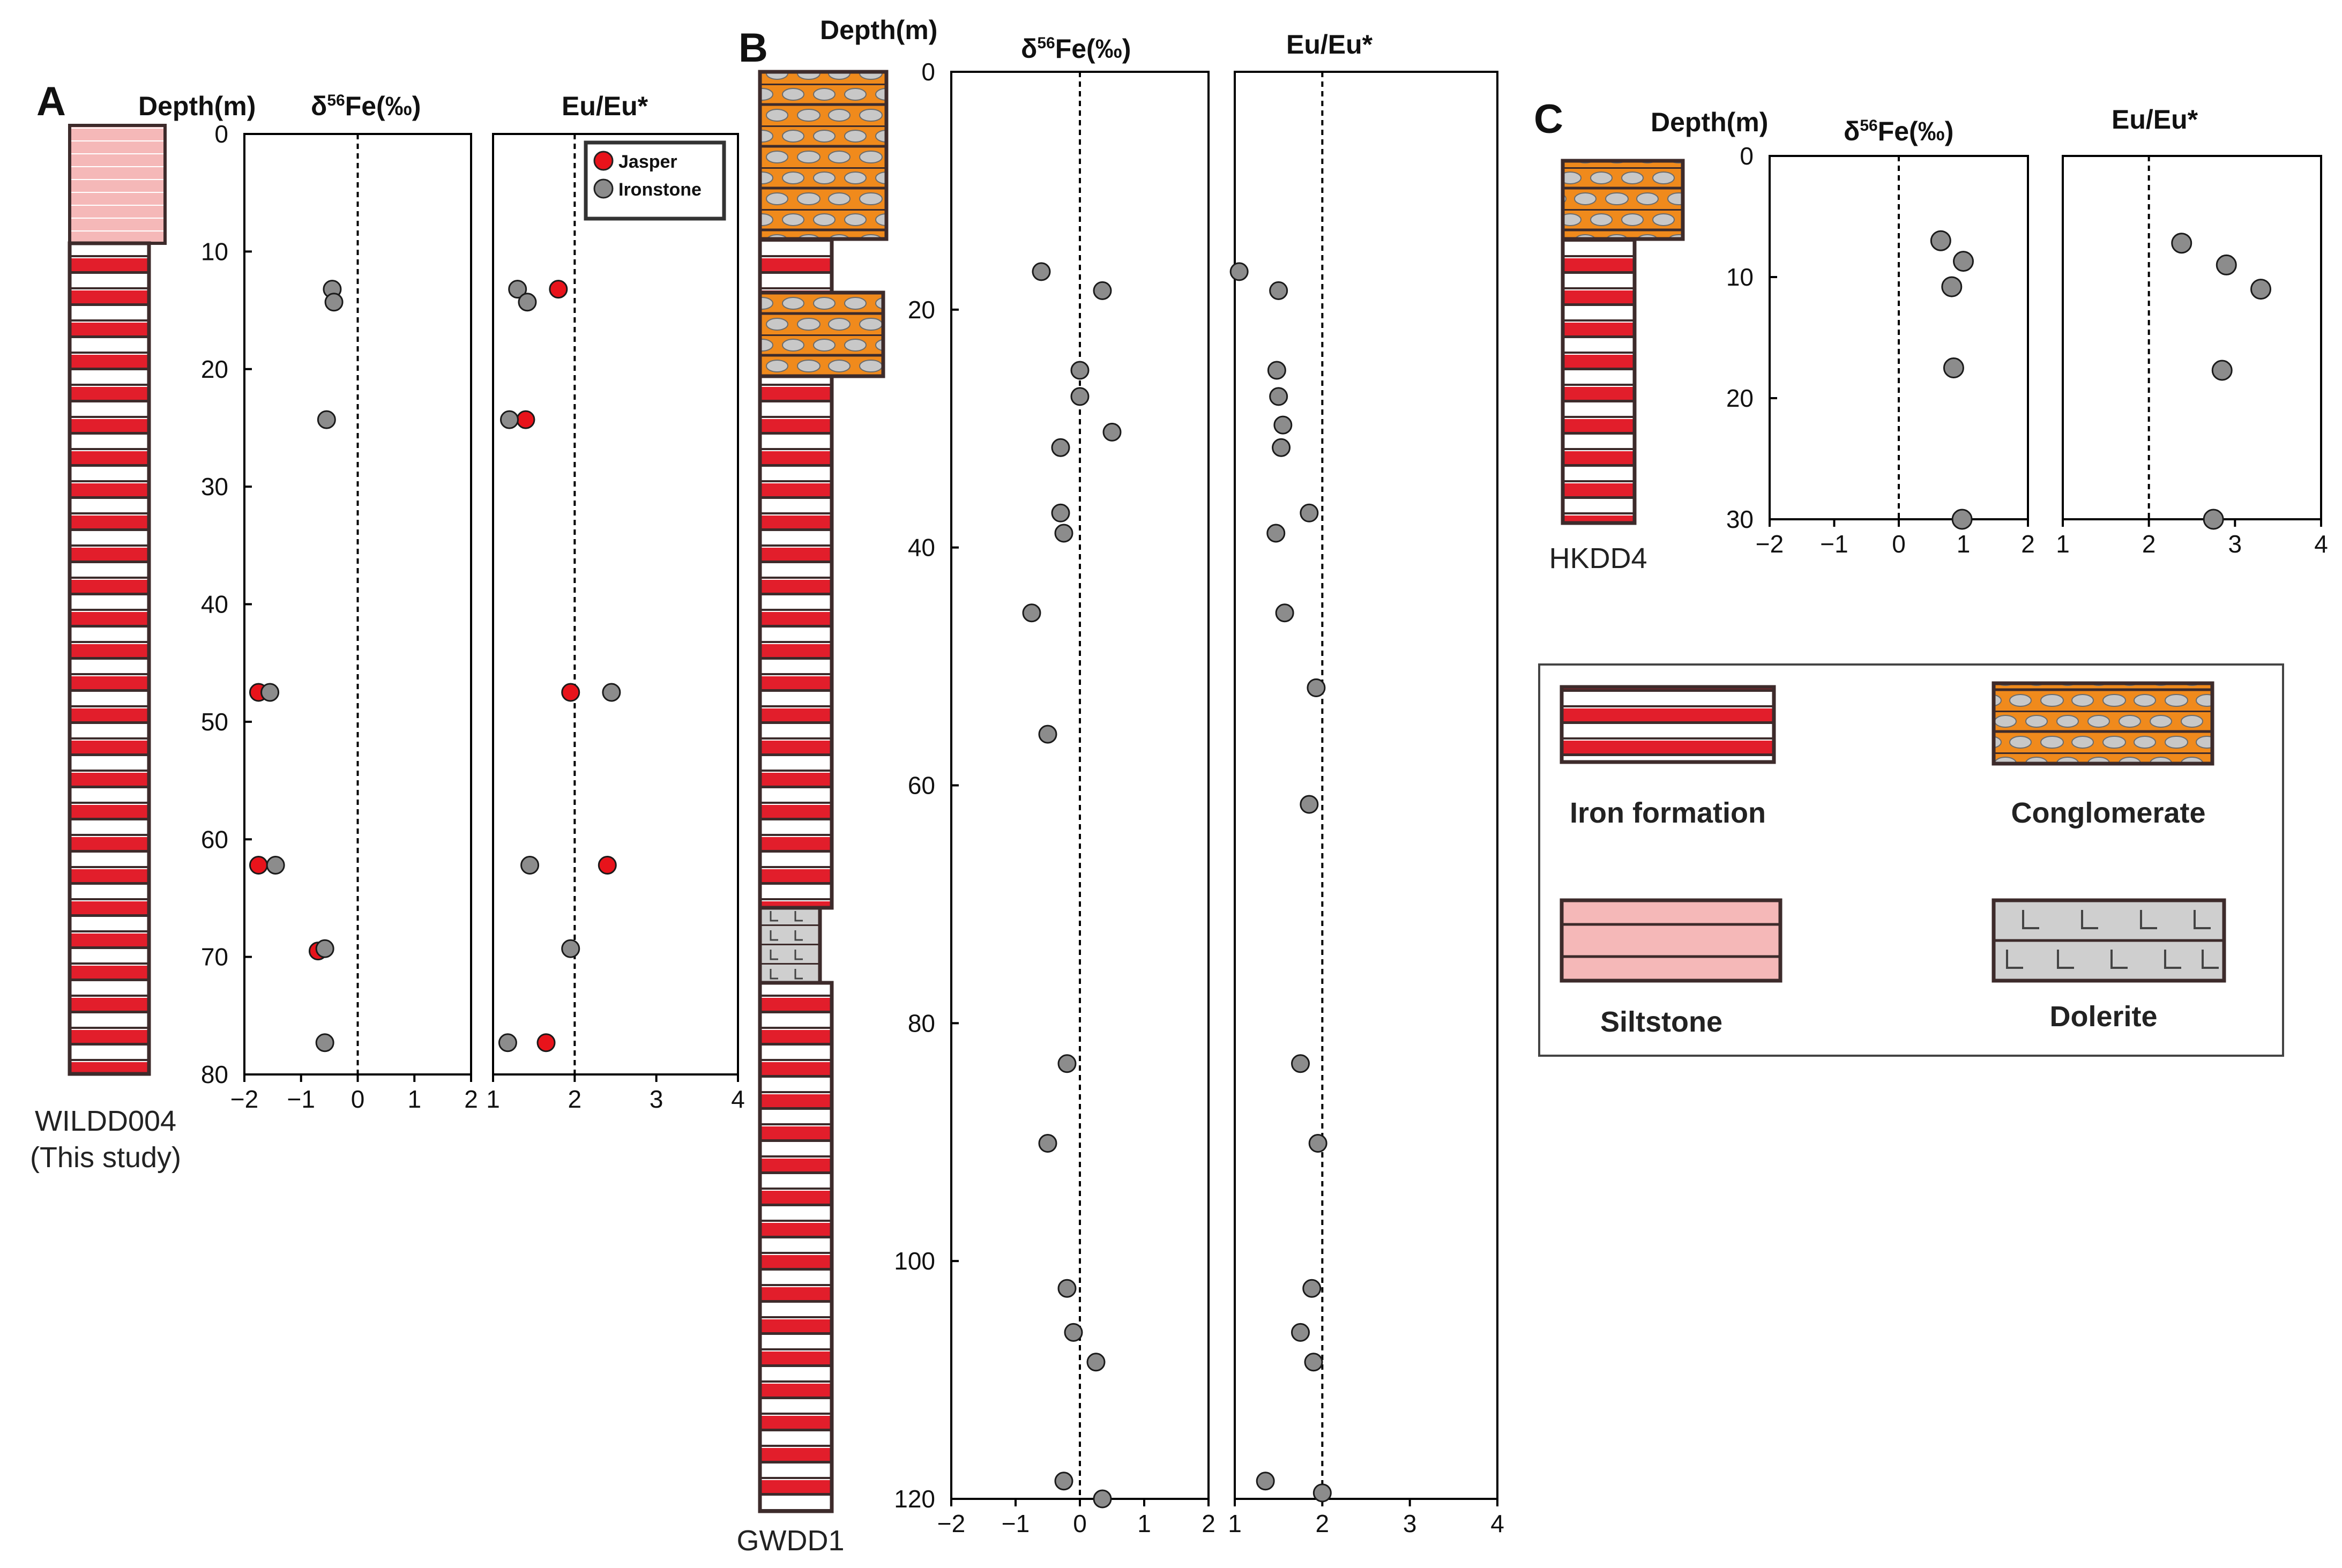 The height and width of the screenshot is (1568, 2342). Describe the element at coordinates (214, 487) in the screenshot. I see `y-tick-label: 30` at that location.